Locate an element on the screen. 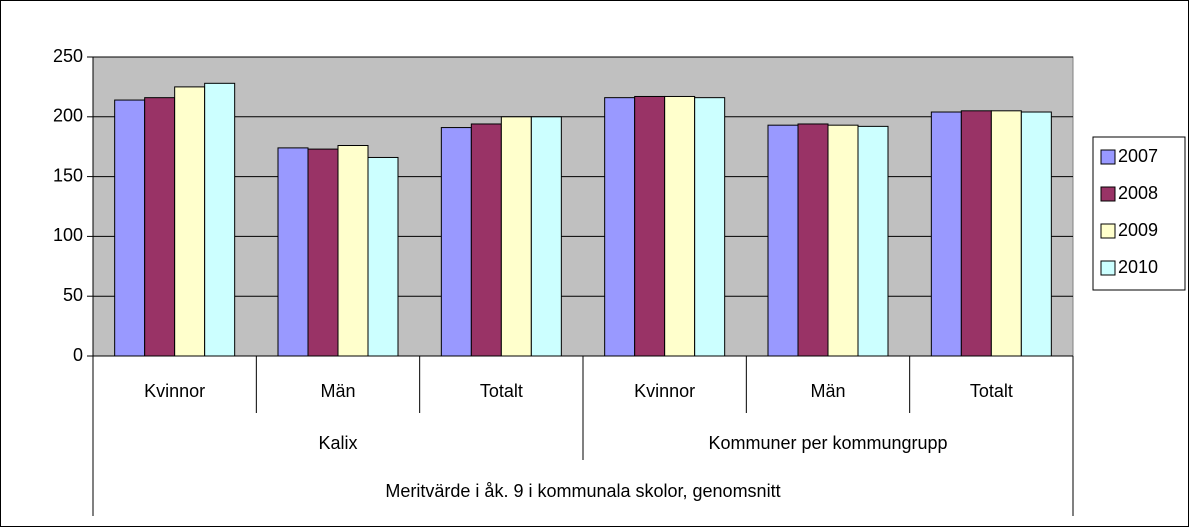 Image resolution: width=1189 pixels, height=527 pixels. y-tick-label: 100 is located at coordinates (68, 235).